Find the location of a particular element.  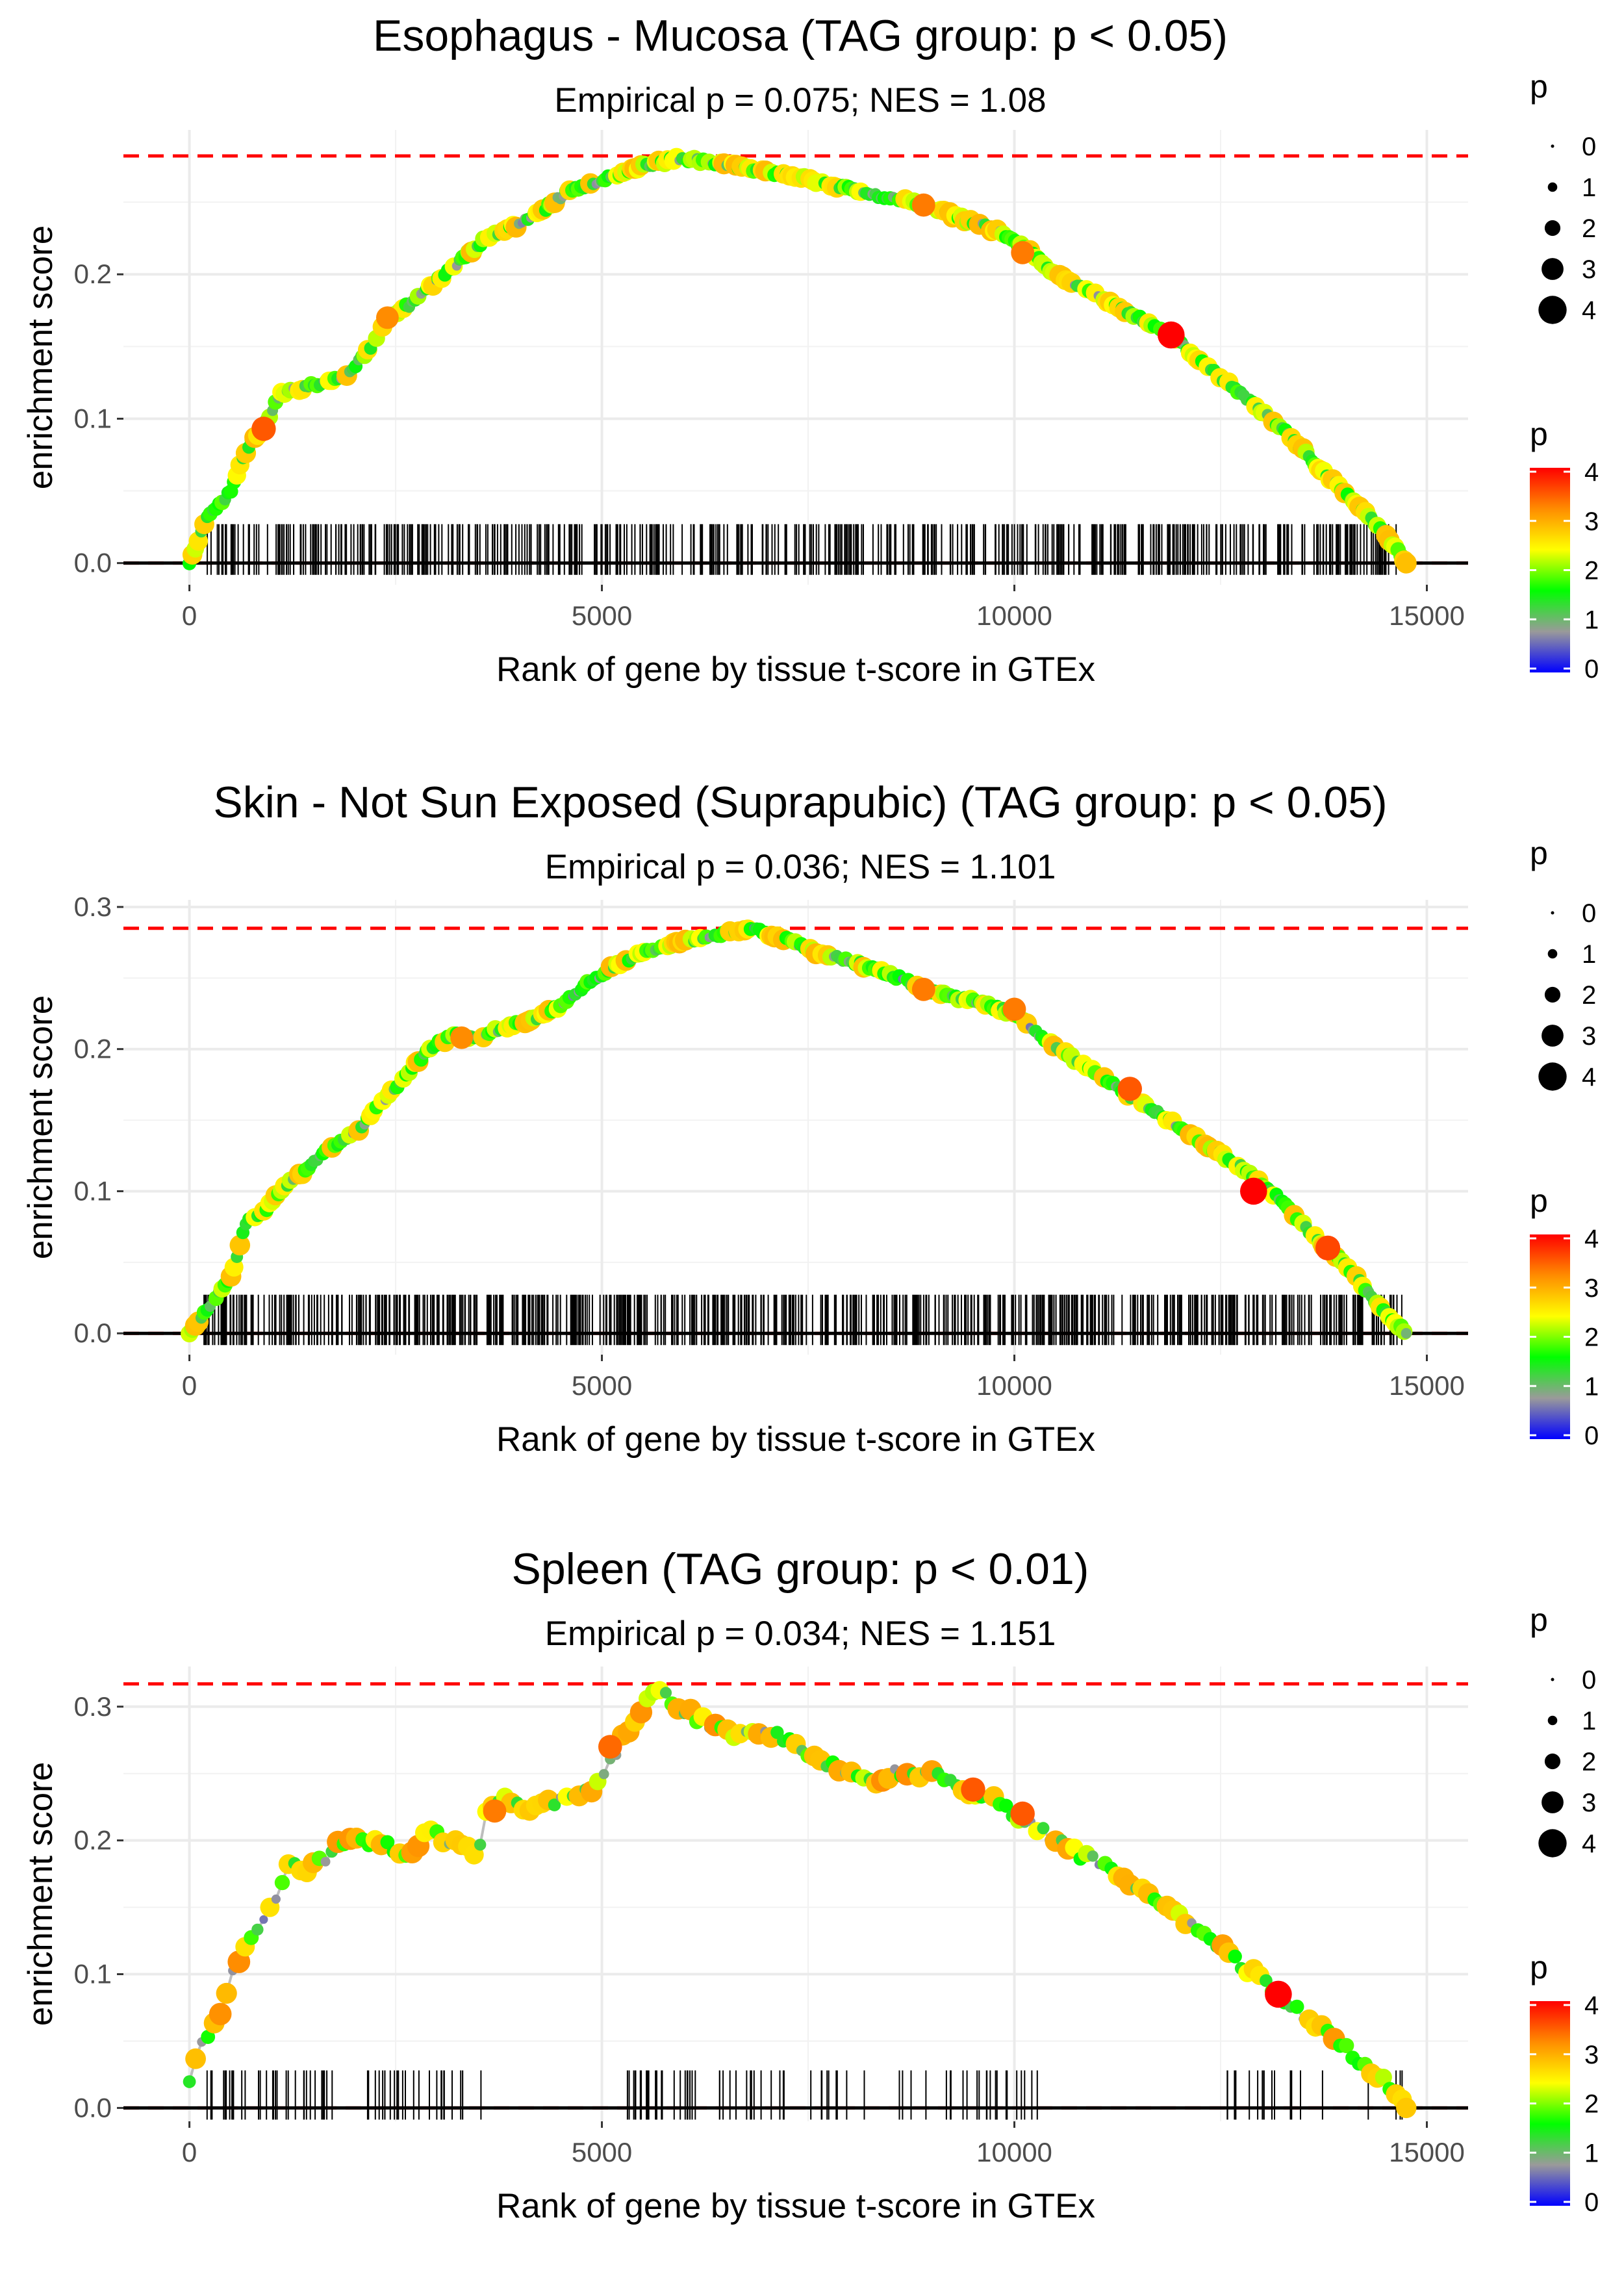

color-legend-label: 2 is located at coordinates (1591, 1337).